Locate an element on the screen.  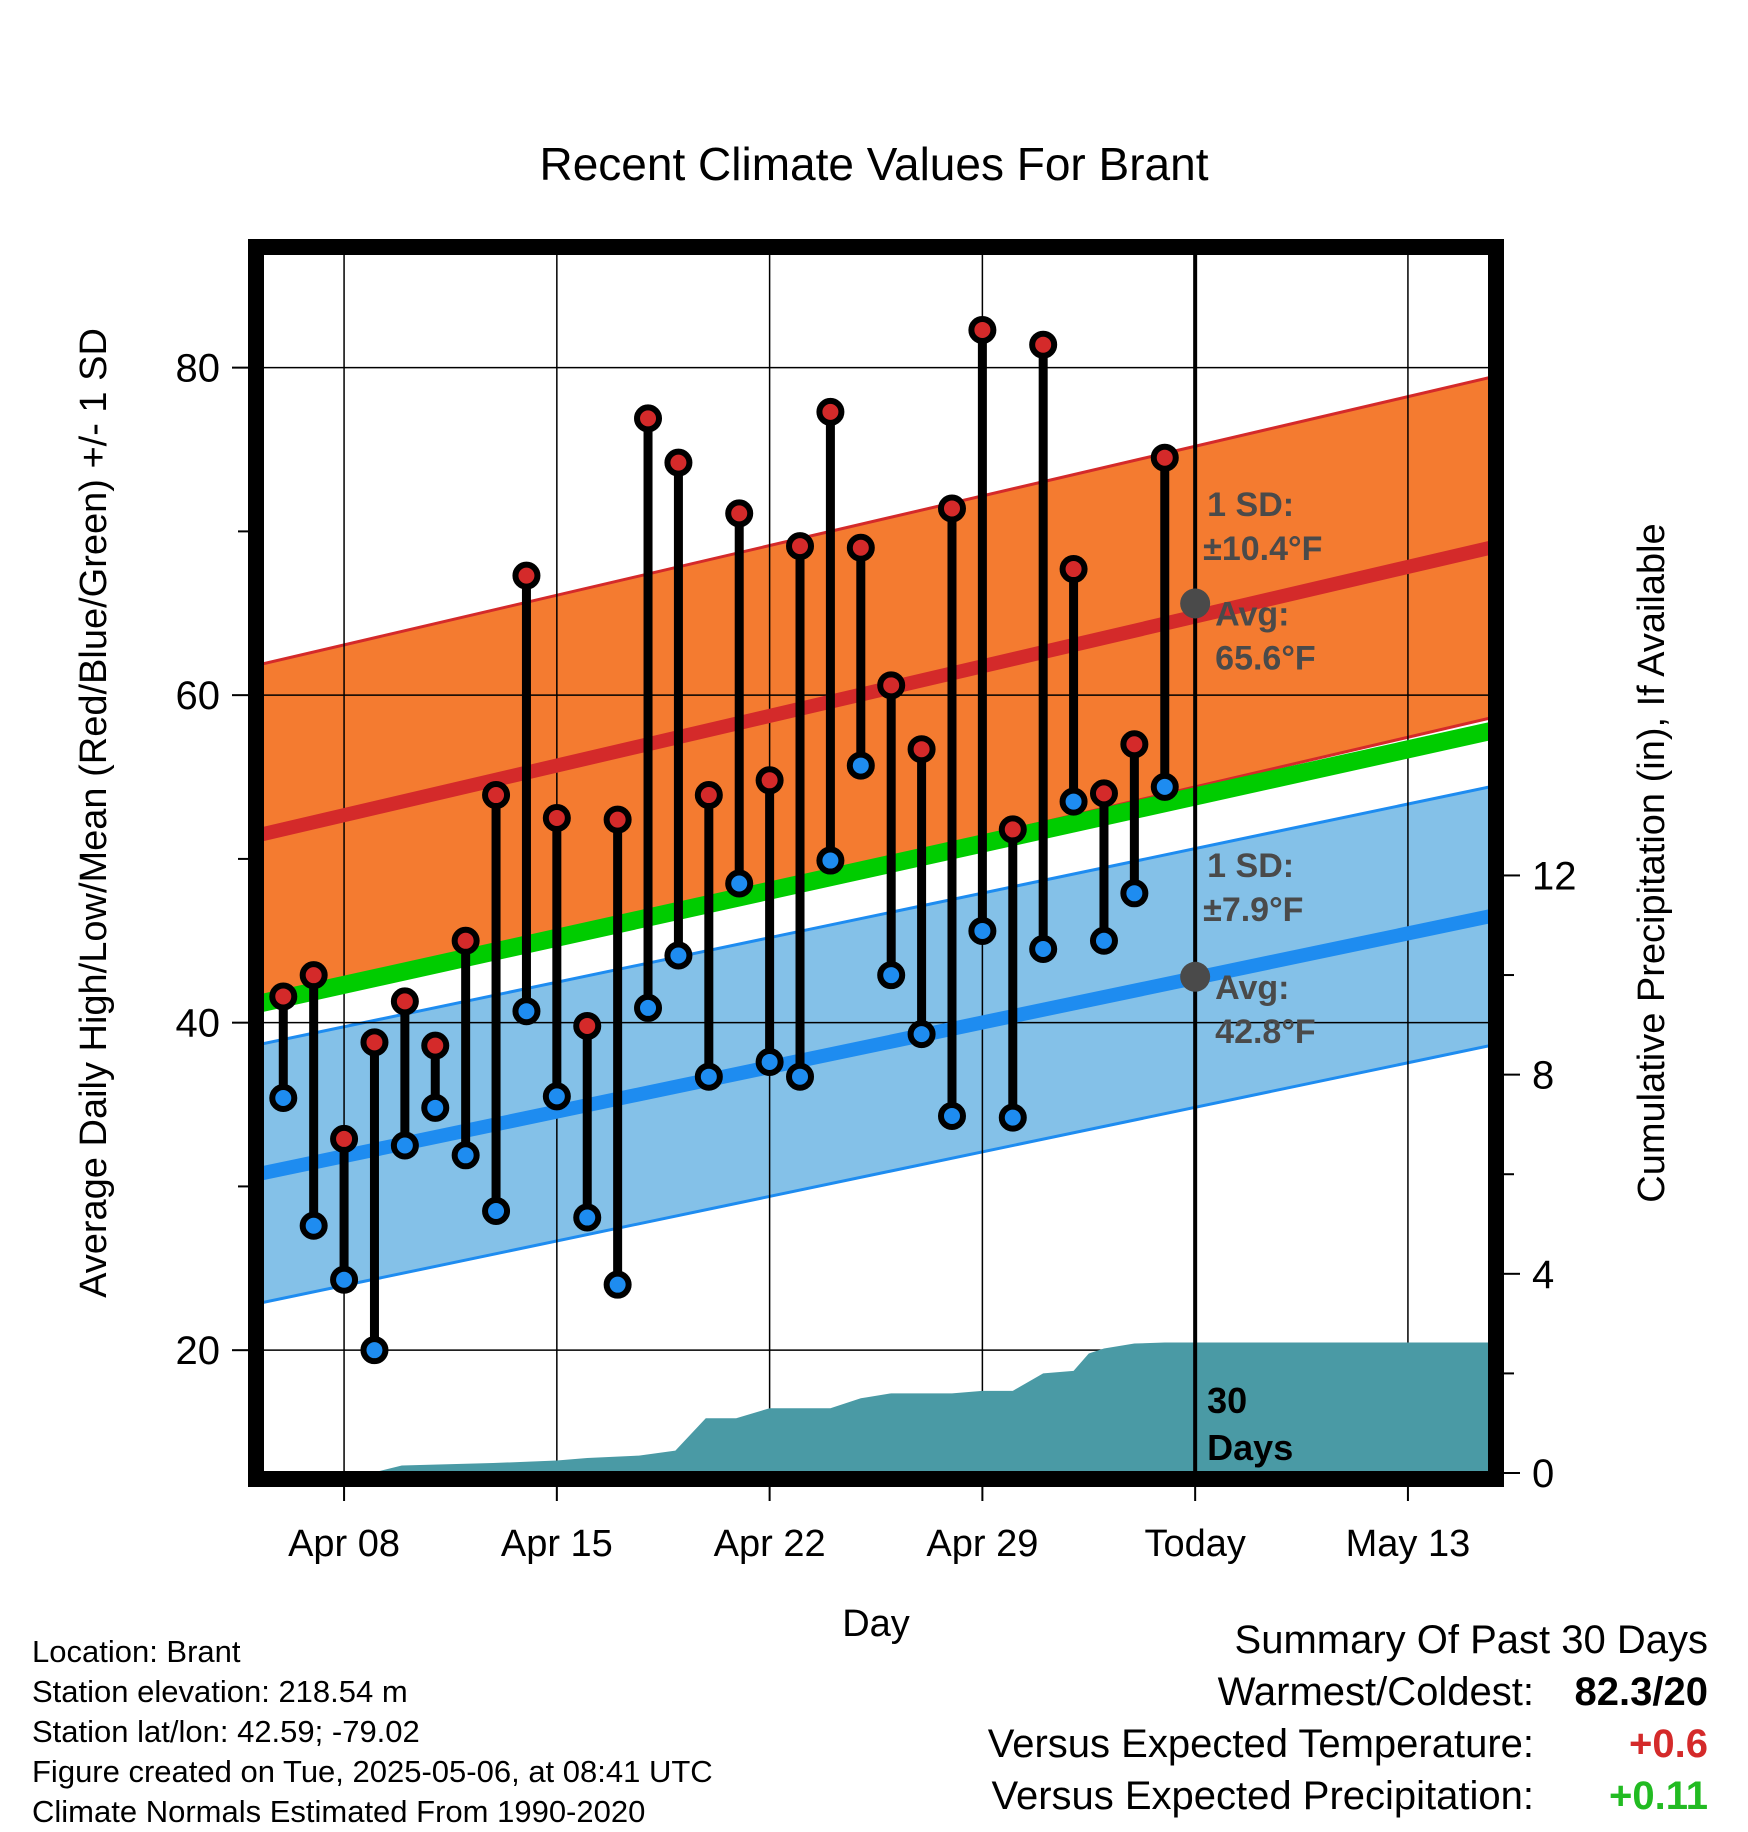
temp-vs-expected-label: Versus Expected Temperature: is located at coordinates (1260, 1744).